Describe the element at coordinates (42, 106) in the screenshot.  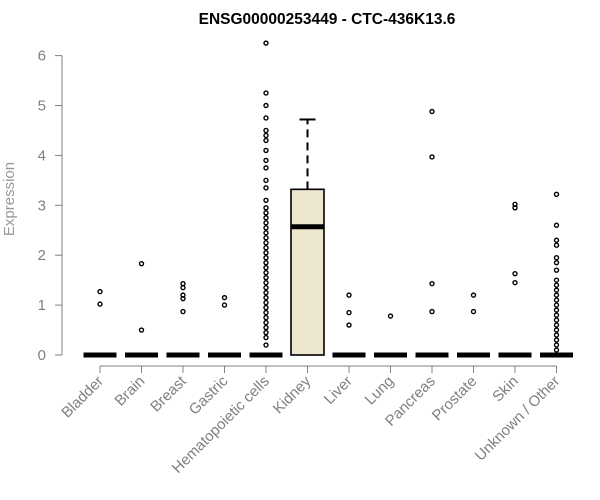
I see `y-tick-label: 5` at that location.